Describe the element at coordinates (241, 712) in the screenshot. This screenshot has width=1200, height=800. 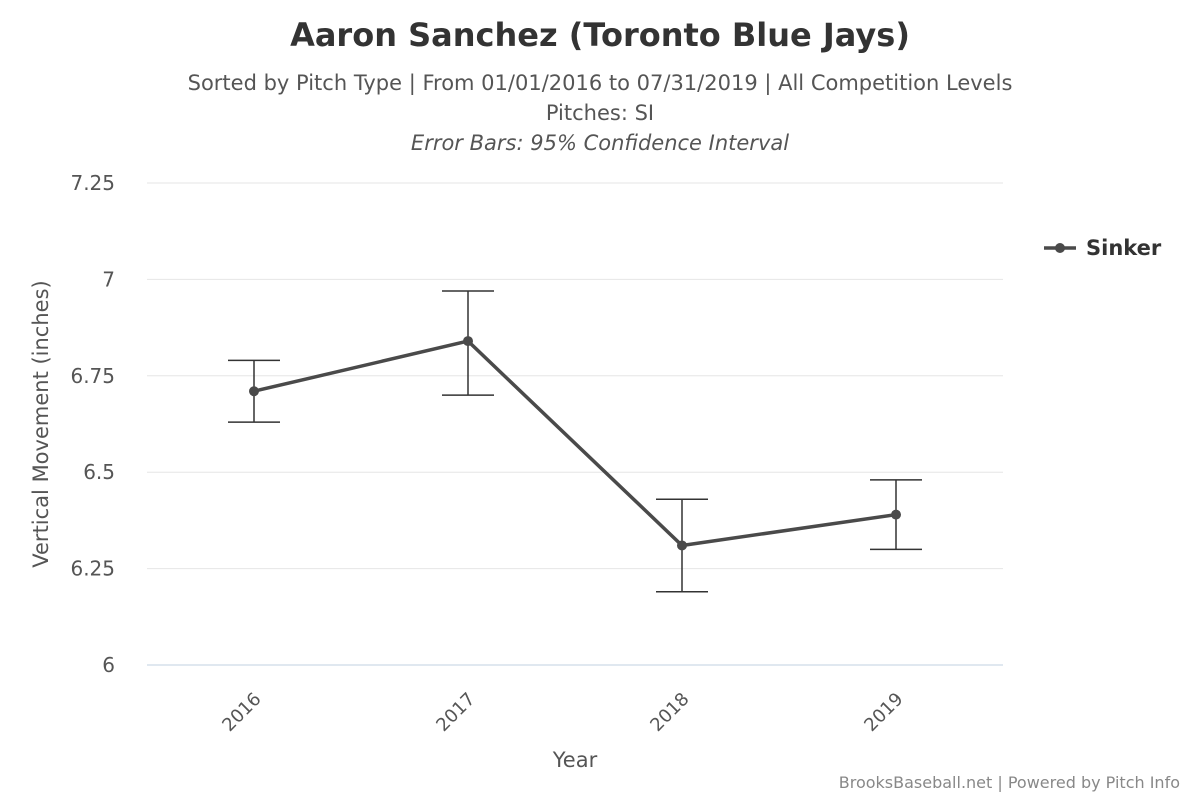
I see `x-tick-label: 2016` at that location.